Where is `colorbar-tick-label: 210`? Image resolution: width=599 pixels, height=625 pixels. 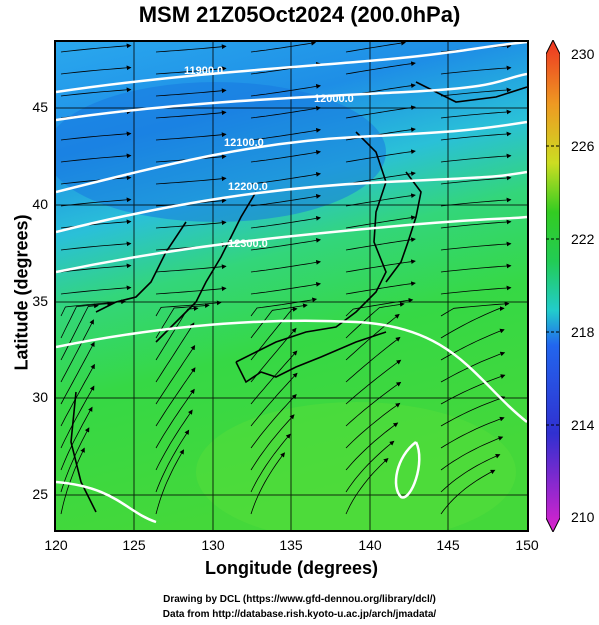 colorbar-tick-label: 210 is located at coordinates (583, 517).